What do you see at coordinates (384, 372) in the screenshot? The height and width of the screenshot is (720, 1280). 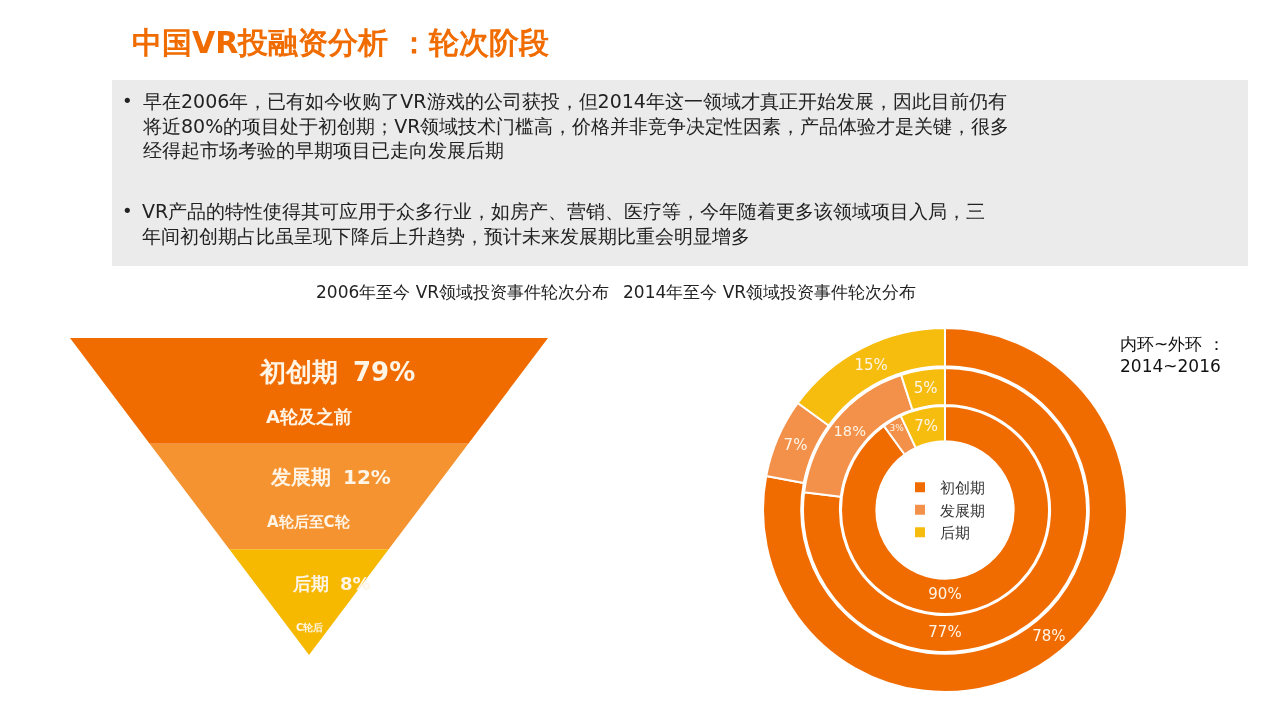 I see `data-label: 79%` at bounding box center [384, 372].